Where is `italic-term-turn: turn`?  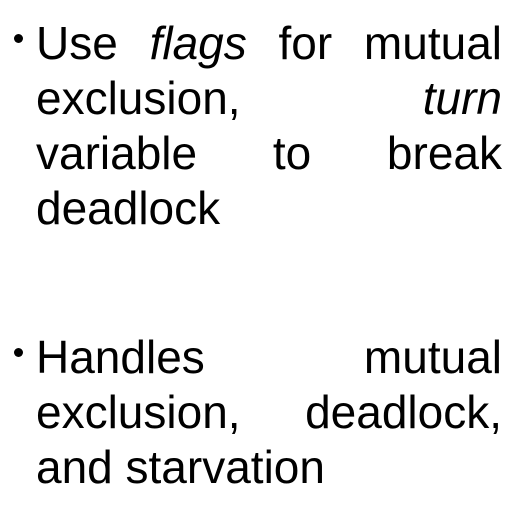 italic-term-turn: turn is located at coordinates (462, 98).